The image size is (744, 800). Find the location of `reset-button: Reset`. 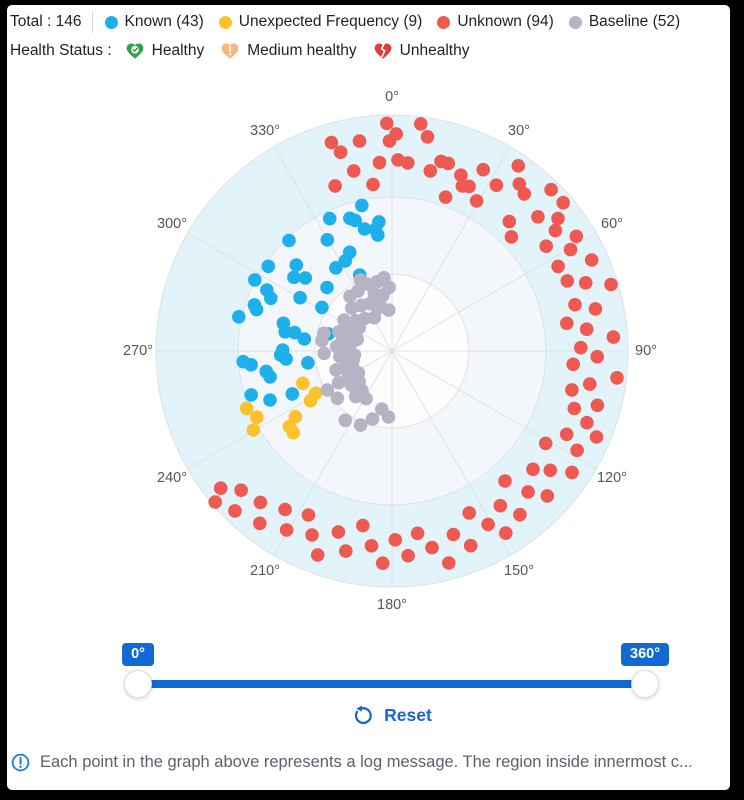

reset-button: Reset is located at coordinates (391, 715).